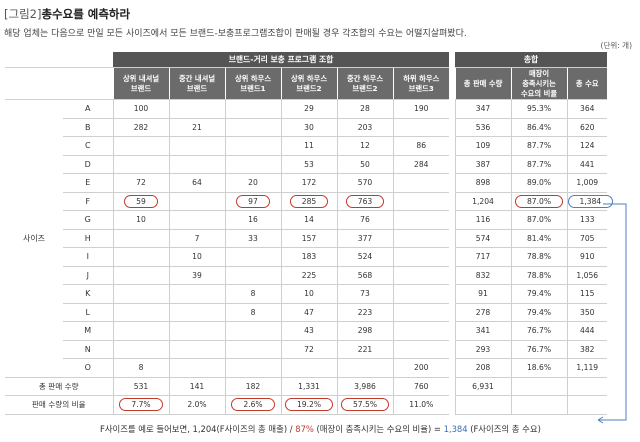  I want to click on total-cell: 620, so click(587, 127).